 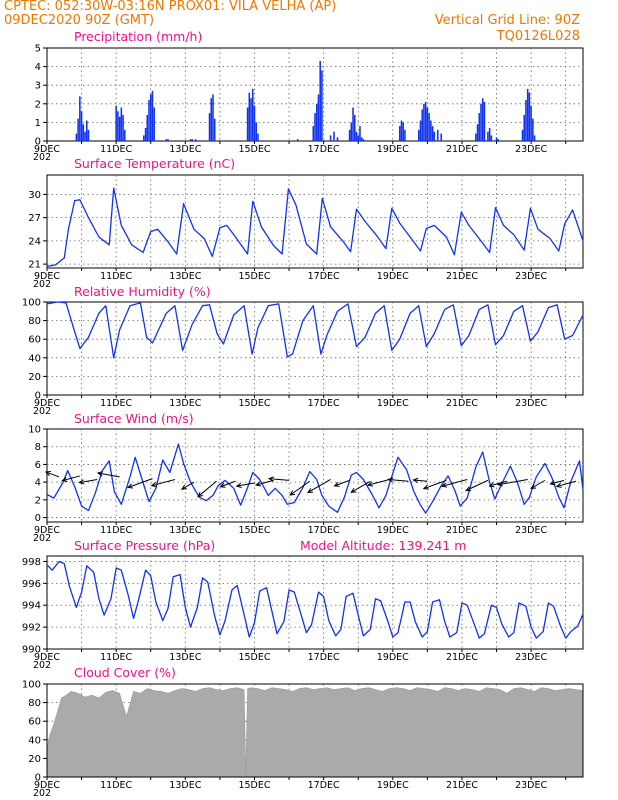 I want to click on wind-title: Surface Wind (m/s), so click(x=134, y=418).